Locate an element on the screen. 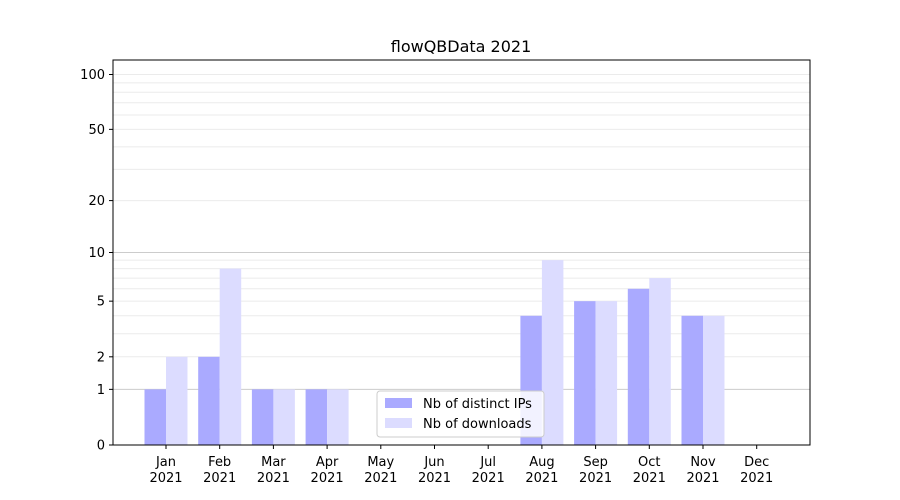 The image size is (900, 500). y-tick-label: 100 is located at coordinates (92, 75).